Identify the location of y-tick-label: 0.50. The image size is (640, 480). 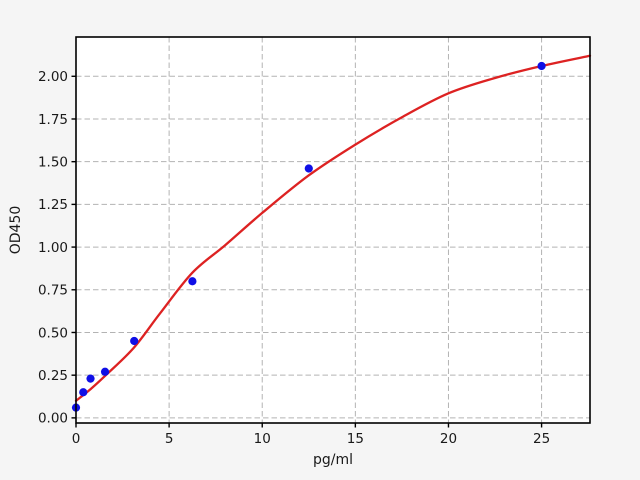
(53, 333).